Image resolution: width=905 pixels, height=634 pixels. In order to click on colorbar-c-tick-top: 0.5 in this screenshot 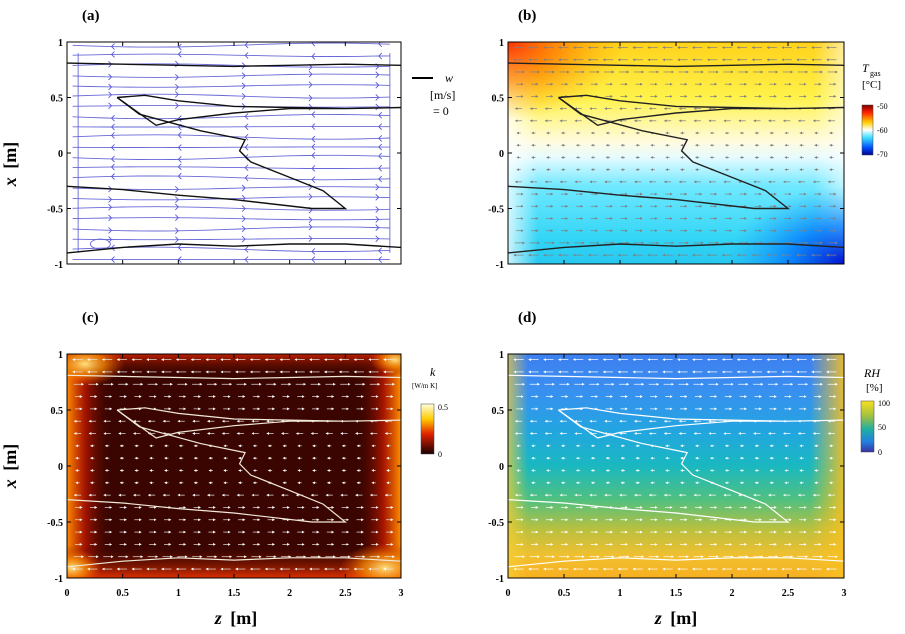, I will do `click(443, 407)`.